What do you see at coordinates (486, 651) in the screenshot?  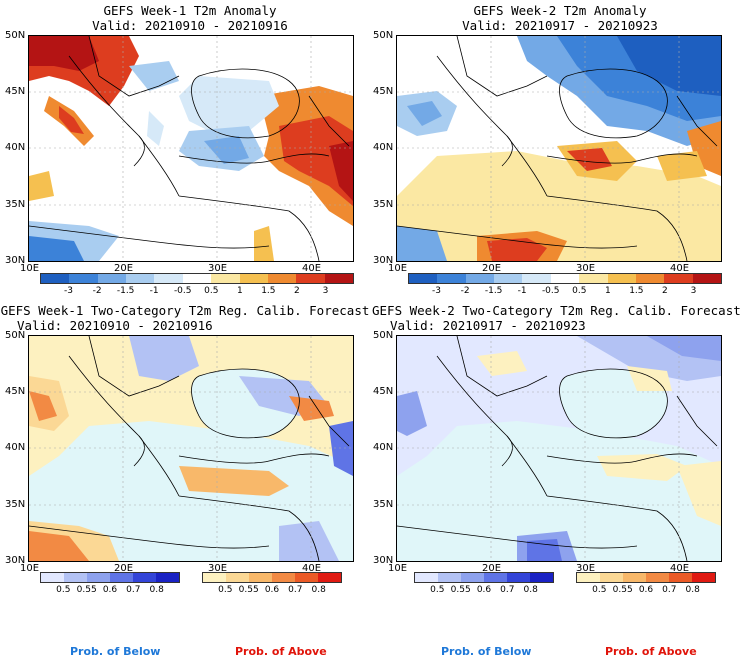 I see `prob-below-caption-right: Prob. of Below` at bounding box center [486, 651].